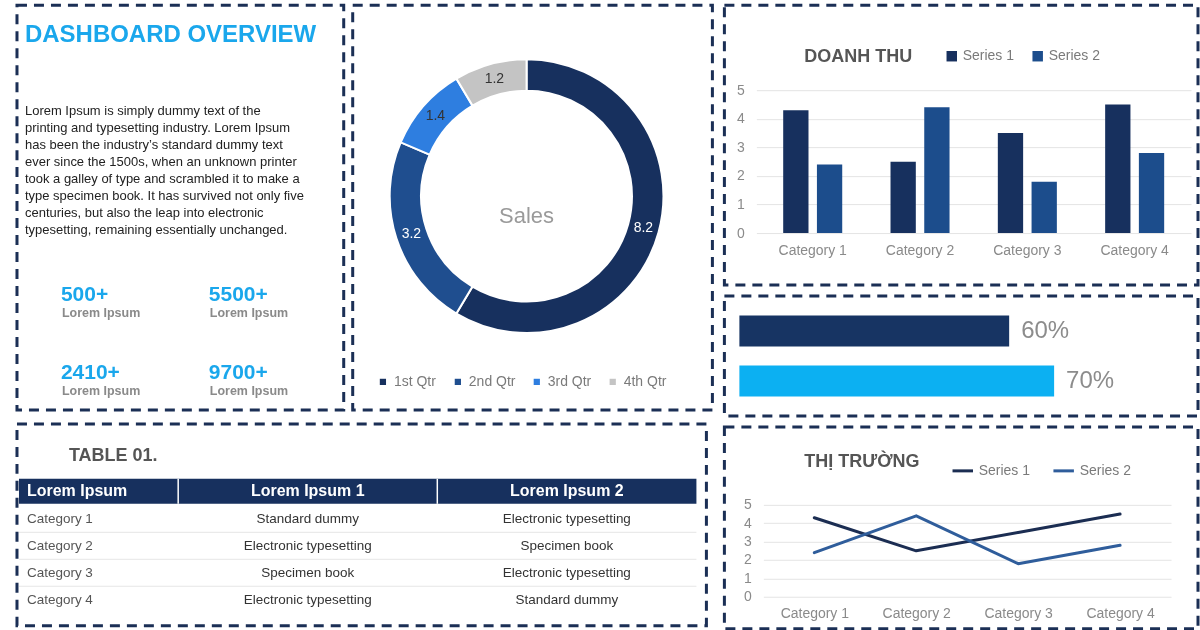 Image resolution: width=1200 pixels, height=630 pixels. What do you see at coordinates (569, 380) in the screenshot?
I see `legend-label: 3rd Qtr` at bounding box center [569, 380].